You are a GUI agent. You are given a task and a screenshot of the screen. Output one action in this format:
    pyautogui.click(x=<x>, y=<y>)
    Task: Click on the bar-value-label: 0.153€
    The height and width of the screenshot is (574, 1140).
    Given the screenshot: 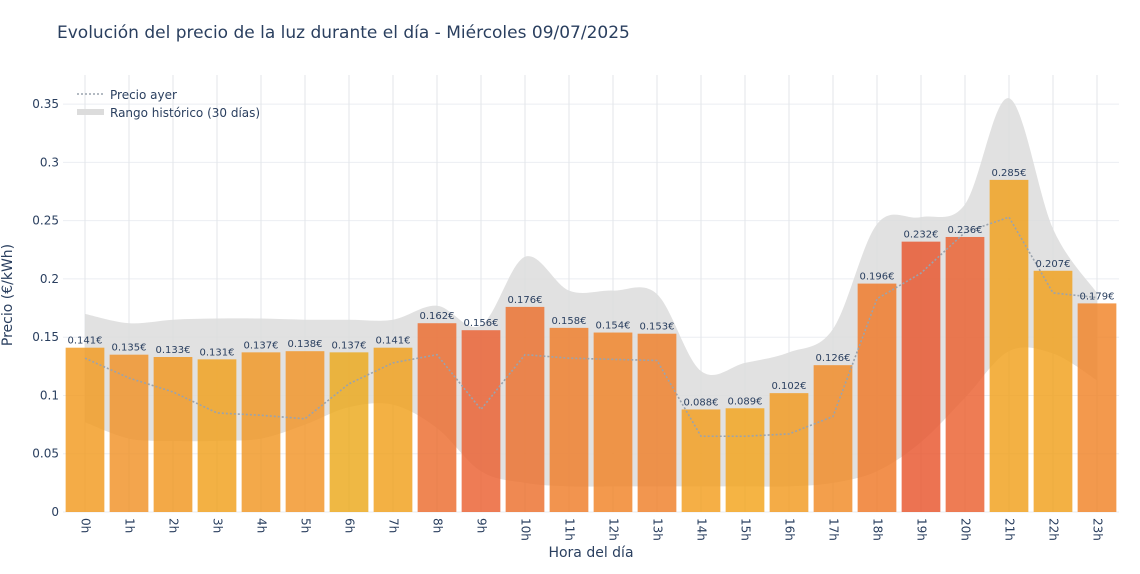 What is the action you would take?
    pyautogui.click(x=657, y=327)
    